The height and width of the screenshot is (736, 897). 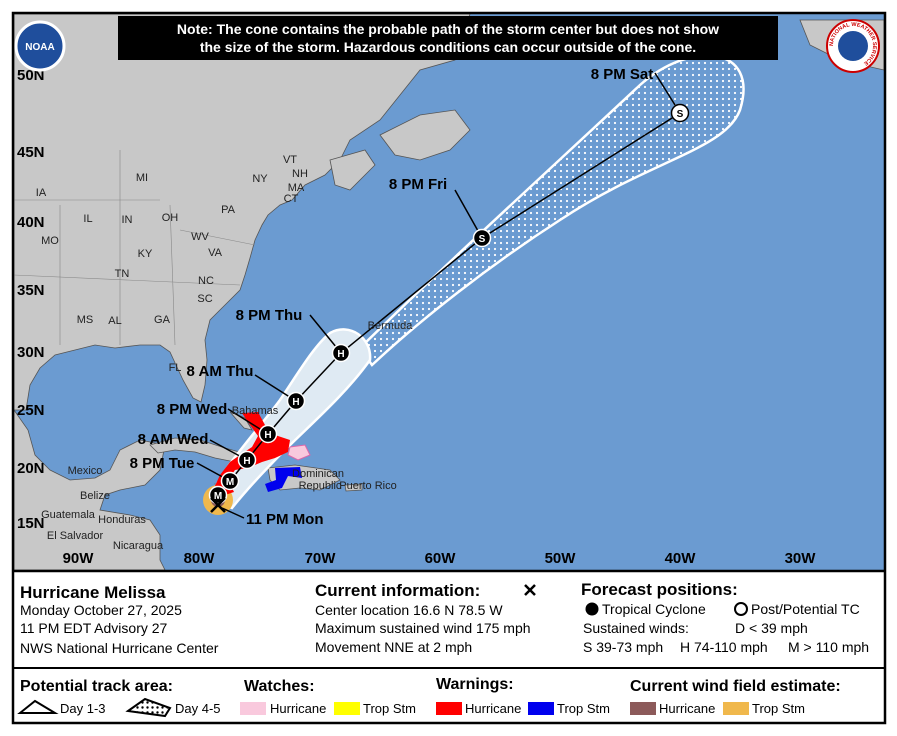 I want to click on wind-m: M > 110 mph, so click(x=828, y=647).